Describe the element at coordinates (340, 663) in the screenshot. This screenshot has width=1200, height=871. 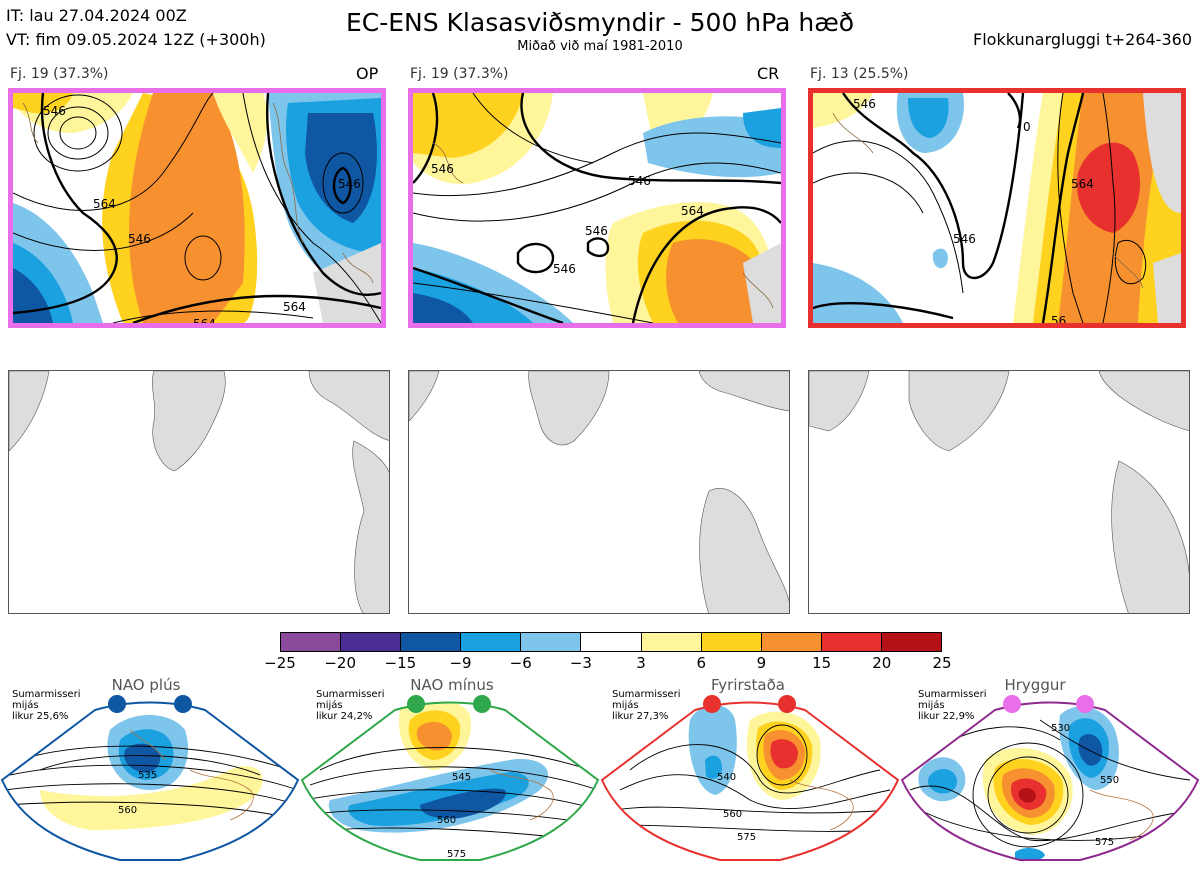
I see `legend-tick: −20` at that location.